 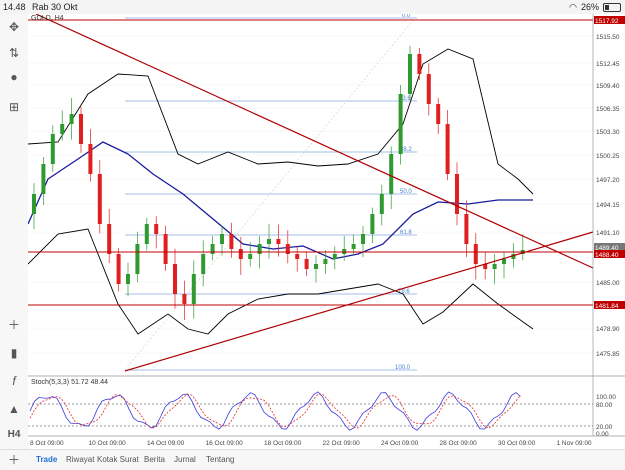 What do you see at coordinates (80, 459) in the screenshot?
I see `tab-riwayat: Riwayat` at bounding box center [80, 459].